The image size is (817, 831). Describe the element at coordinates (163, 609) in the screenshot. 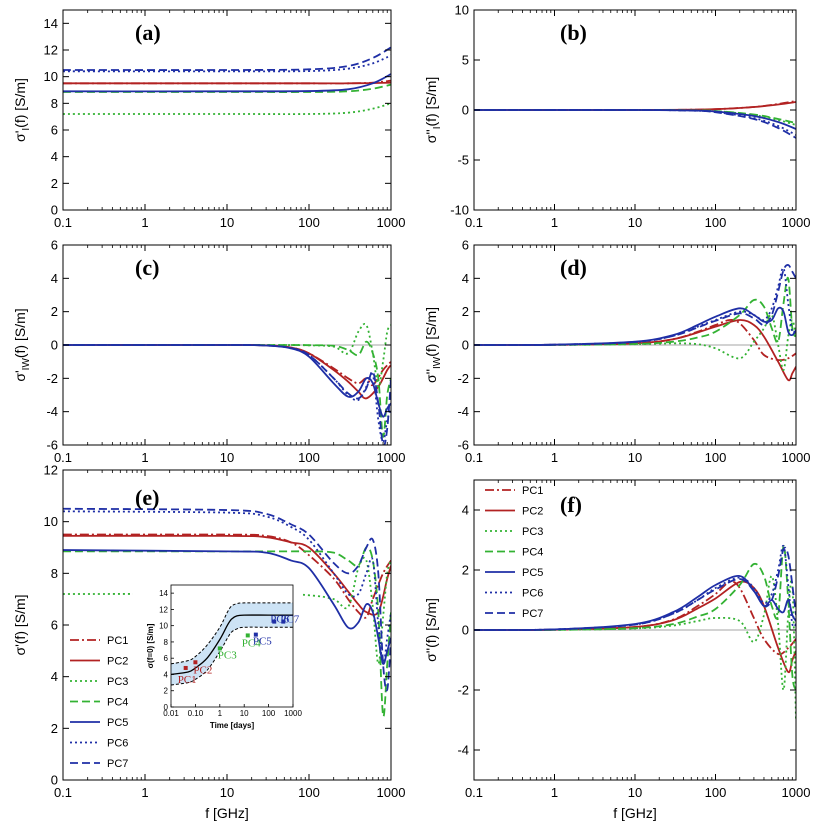

I see `inset-y-tick-label: 12` at that location.